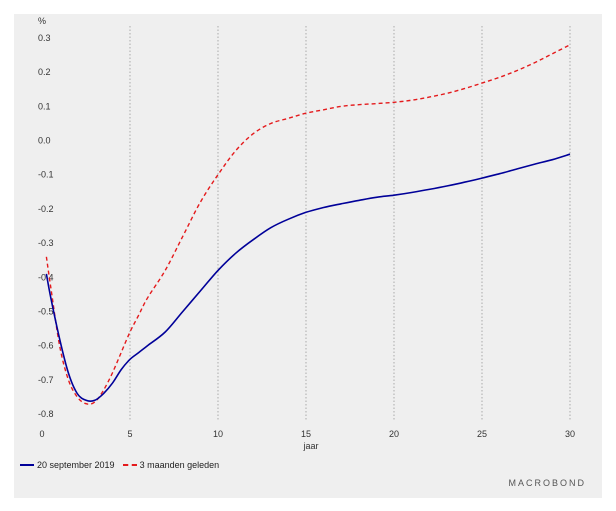 This screenshot has width=616, height=511. Describe the element at coordinates (119, 465) in the screenshot. I see `legend: 20 september 2019 3 maanden geleden` at that location.